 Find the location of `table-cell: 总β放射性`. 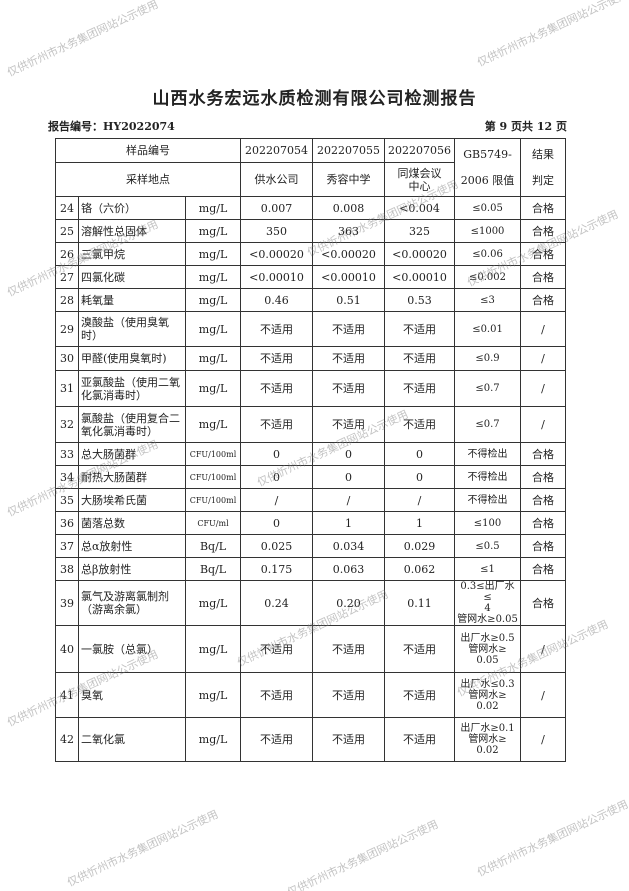

table-cell: 总β放射性 is located at coordinates (132, 569).